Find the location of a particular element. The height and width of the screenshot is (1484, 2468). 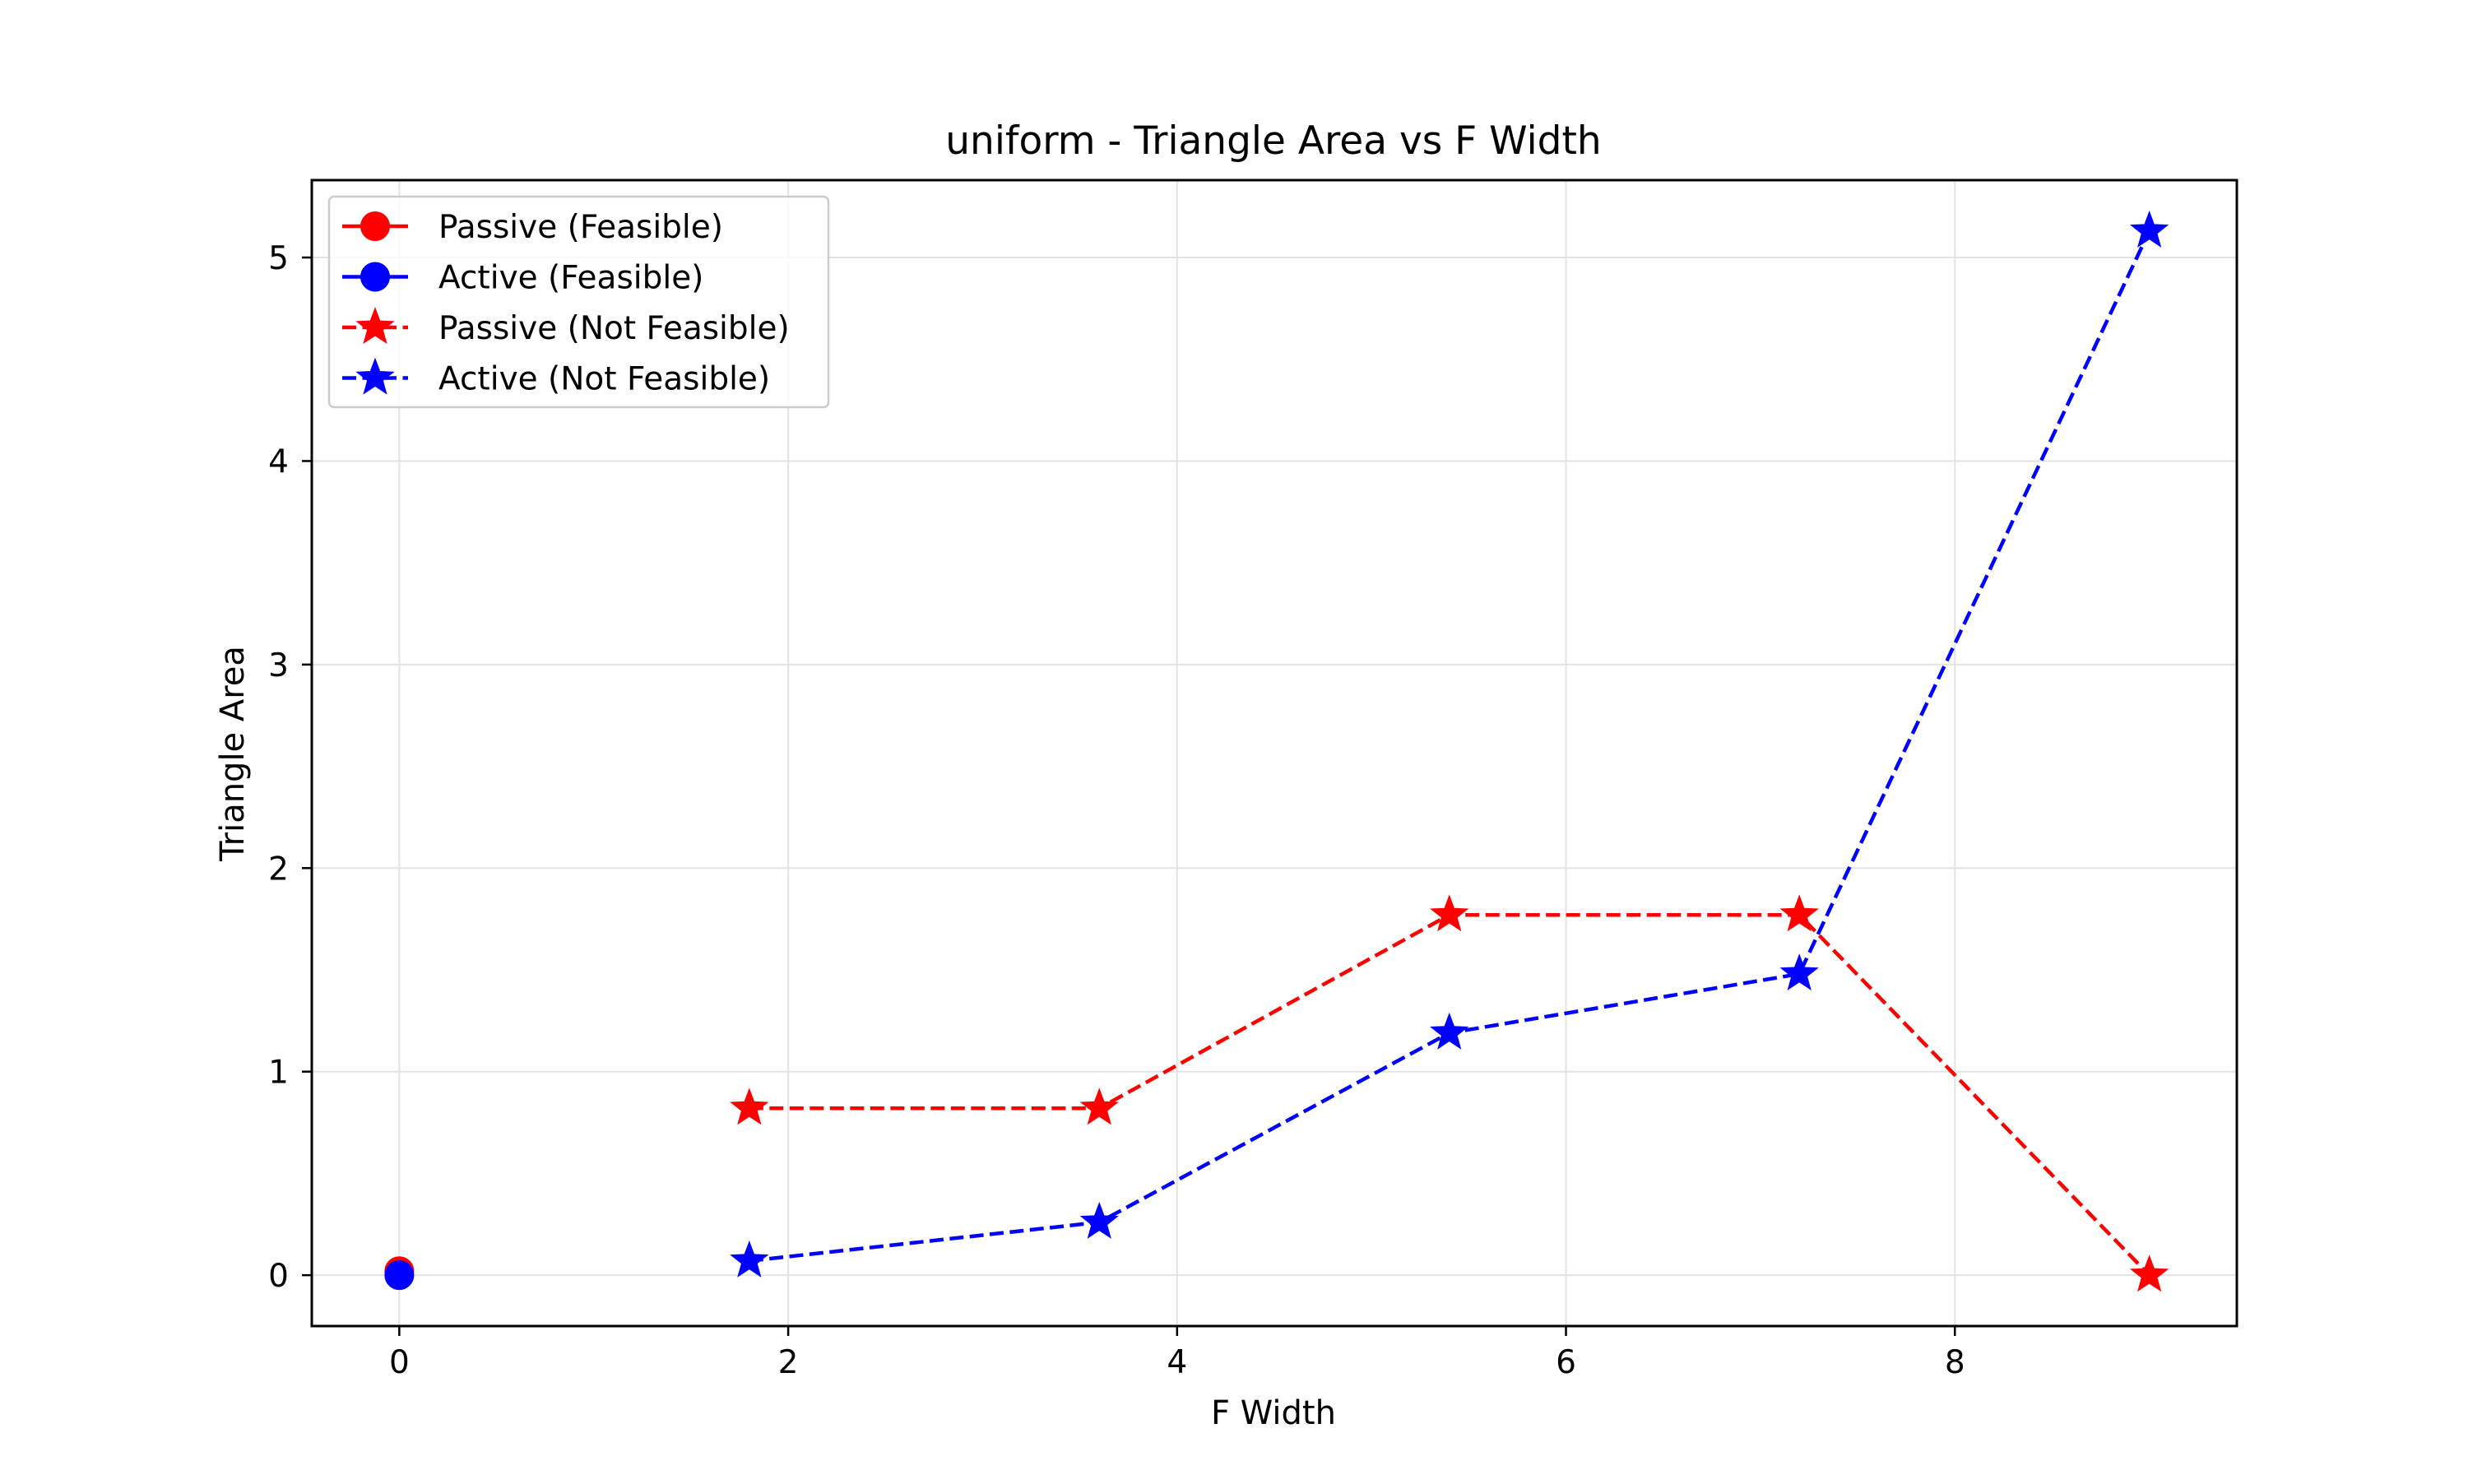

y-tick-label: 2 is located at coordinates (278, 869).